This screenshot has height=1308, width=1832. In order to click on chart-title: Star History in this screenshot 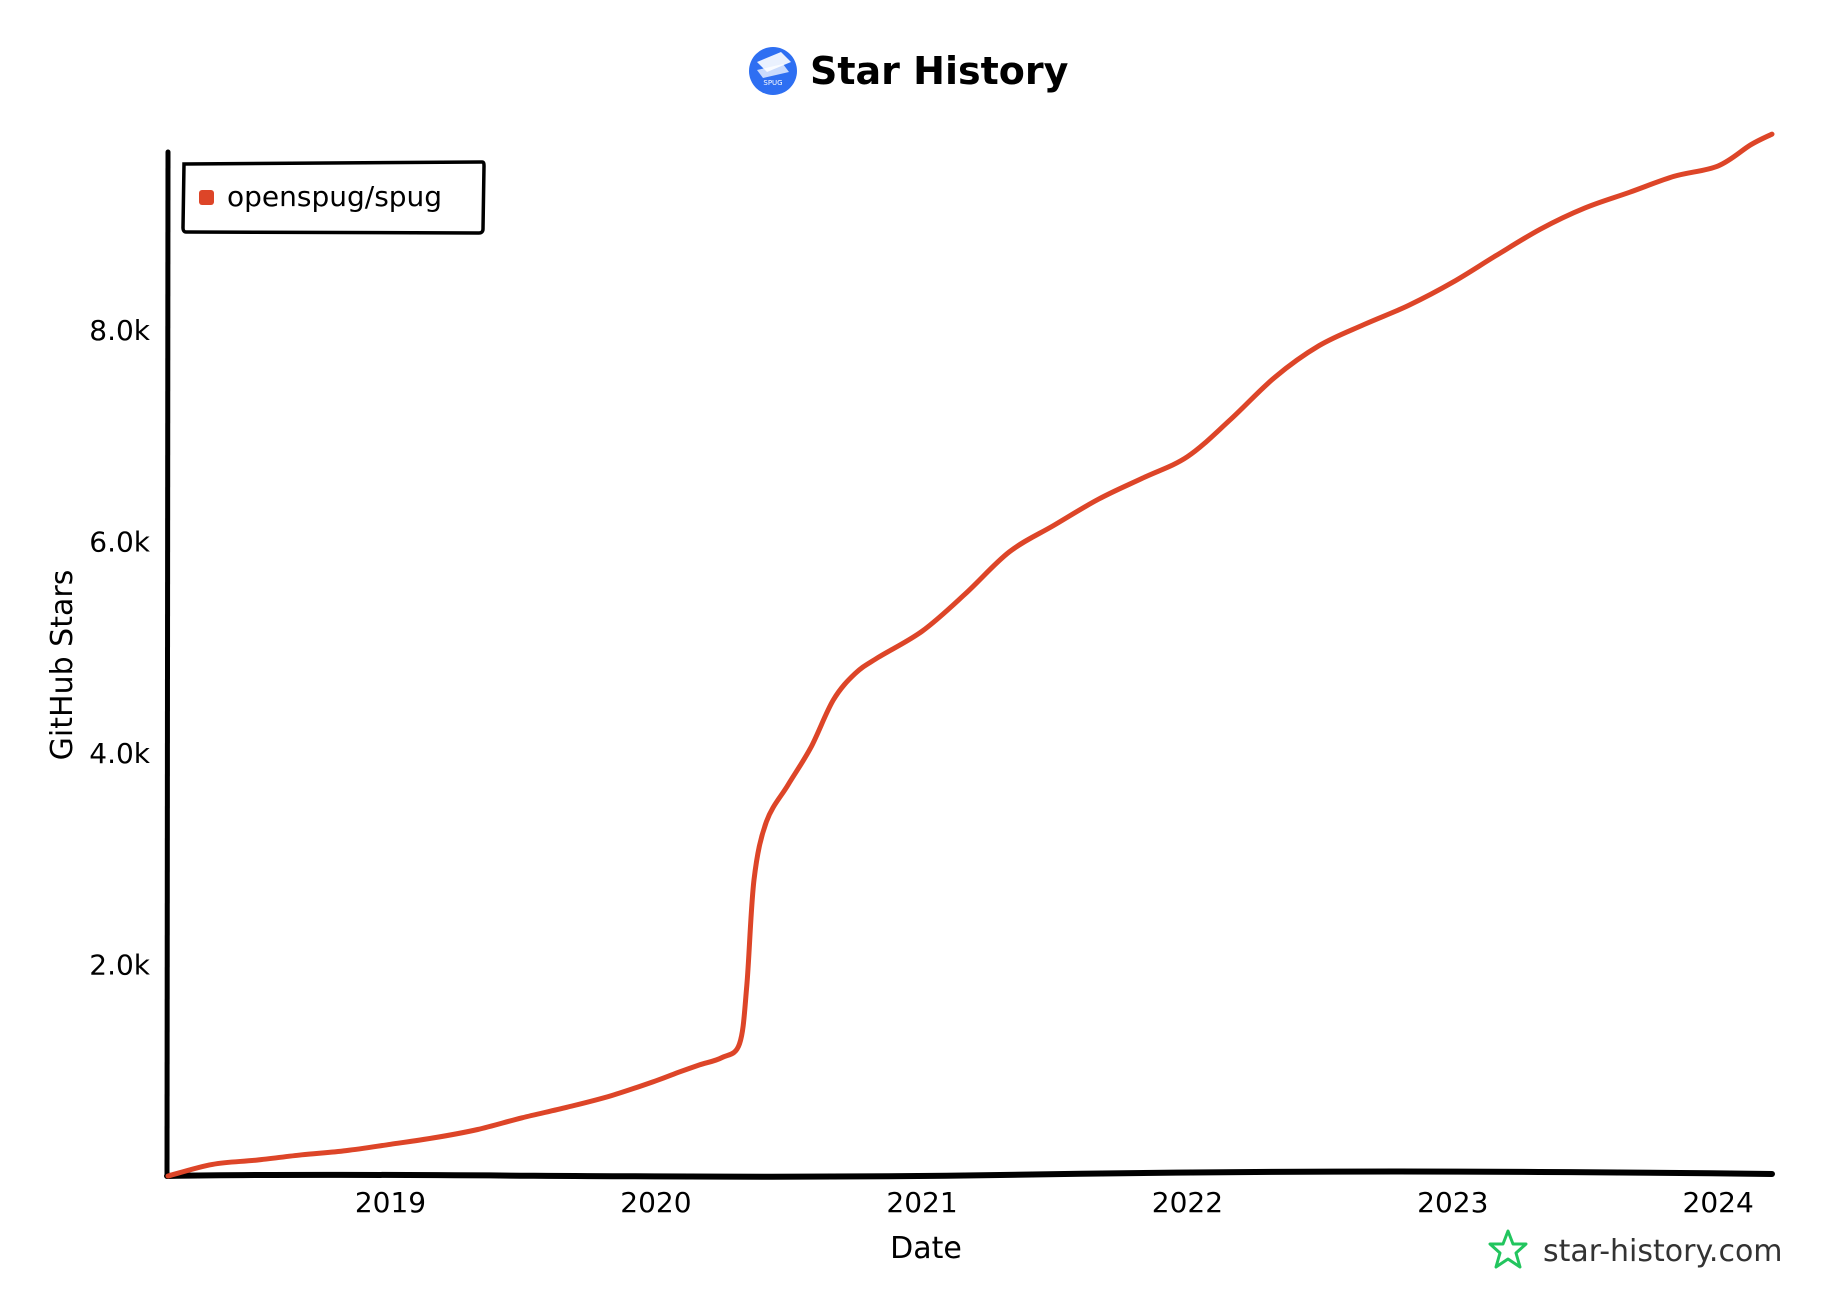, I will do `click(939, 71)`.